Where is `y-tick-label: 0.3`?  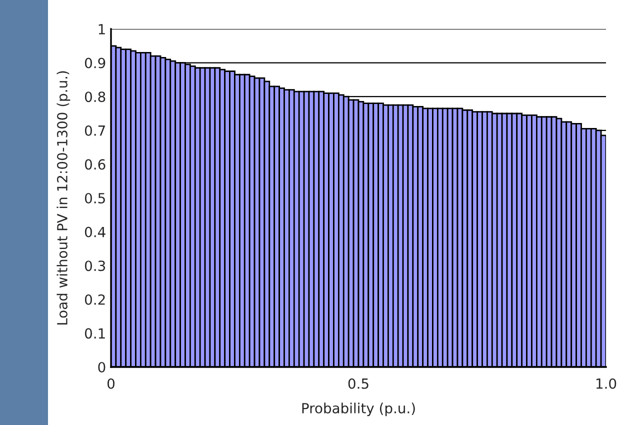 y-tick-label: 0.3 is located at coordinates (95, 266).